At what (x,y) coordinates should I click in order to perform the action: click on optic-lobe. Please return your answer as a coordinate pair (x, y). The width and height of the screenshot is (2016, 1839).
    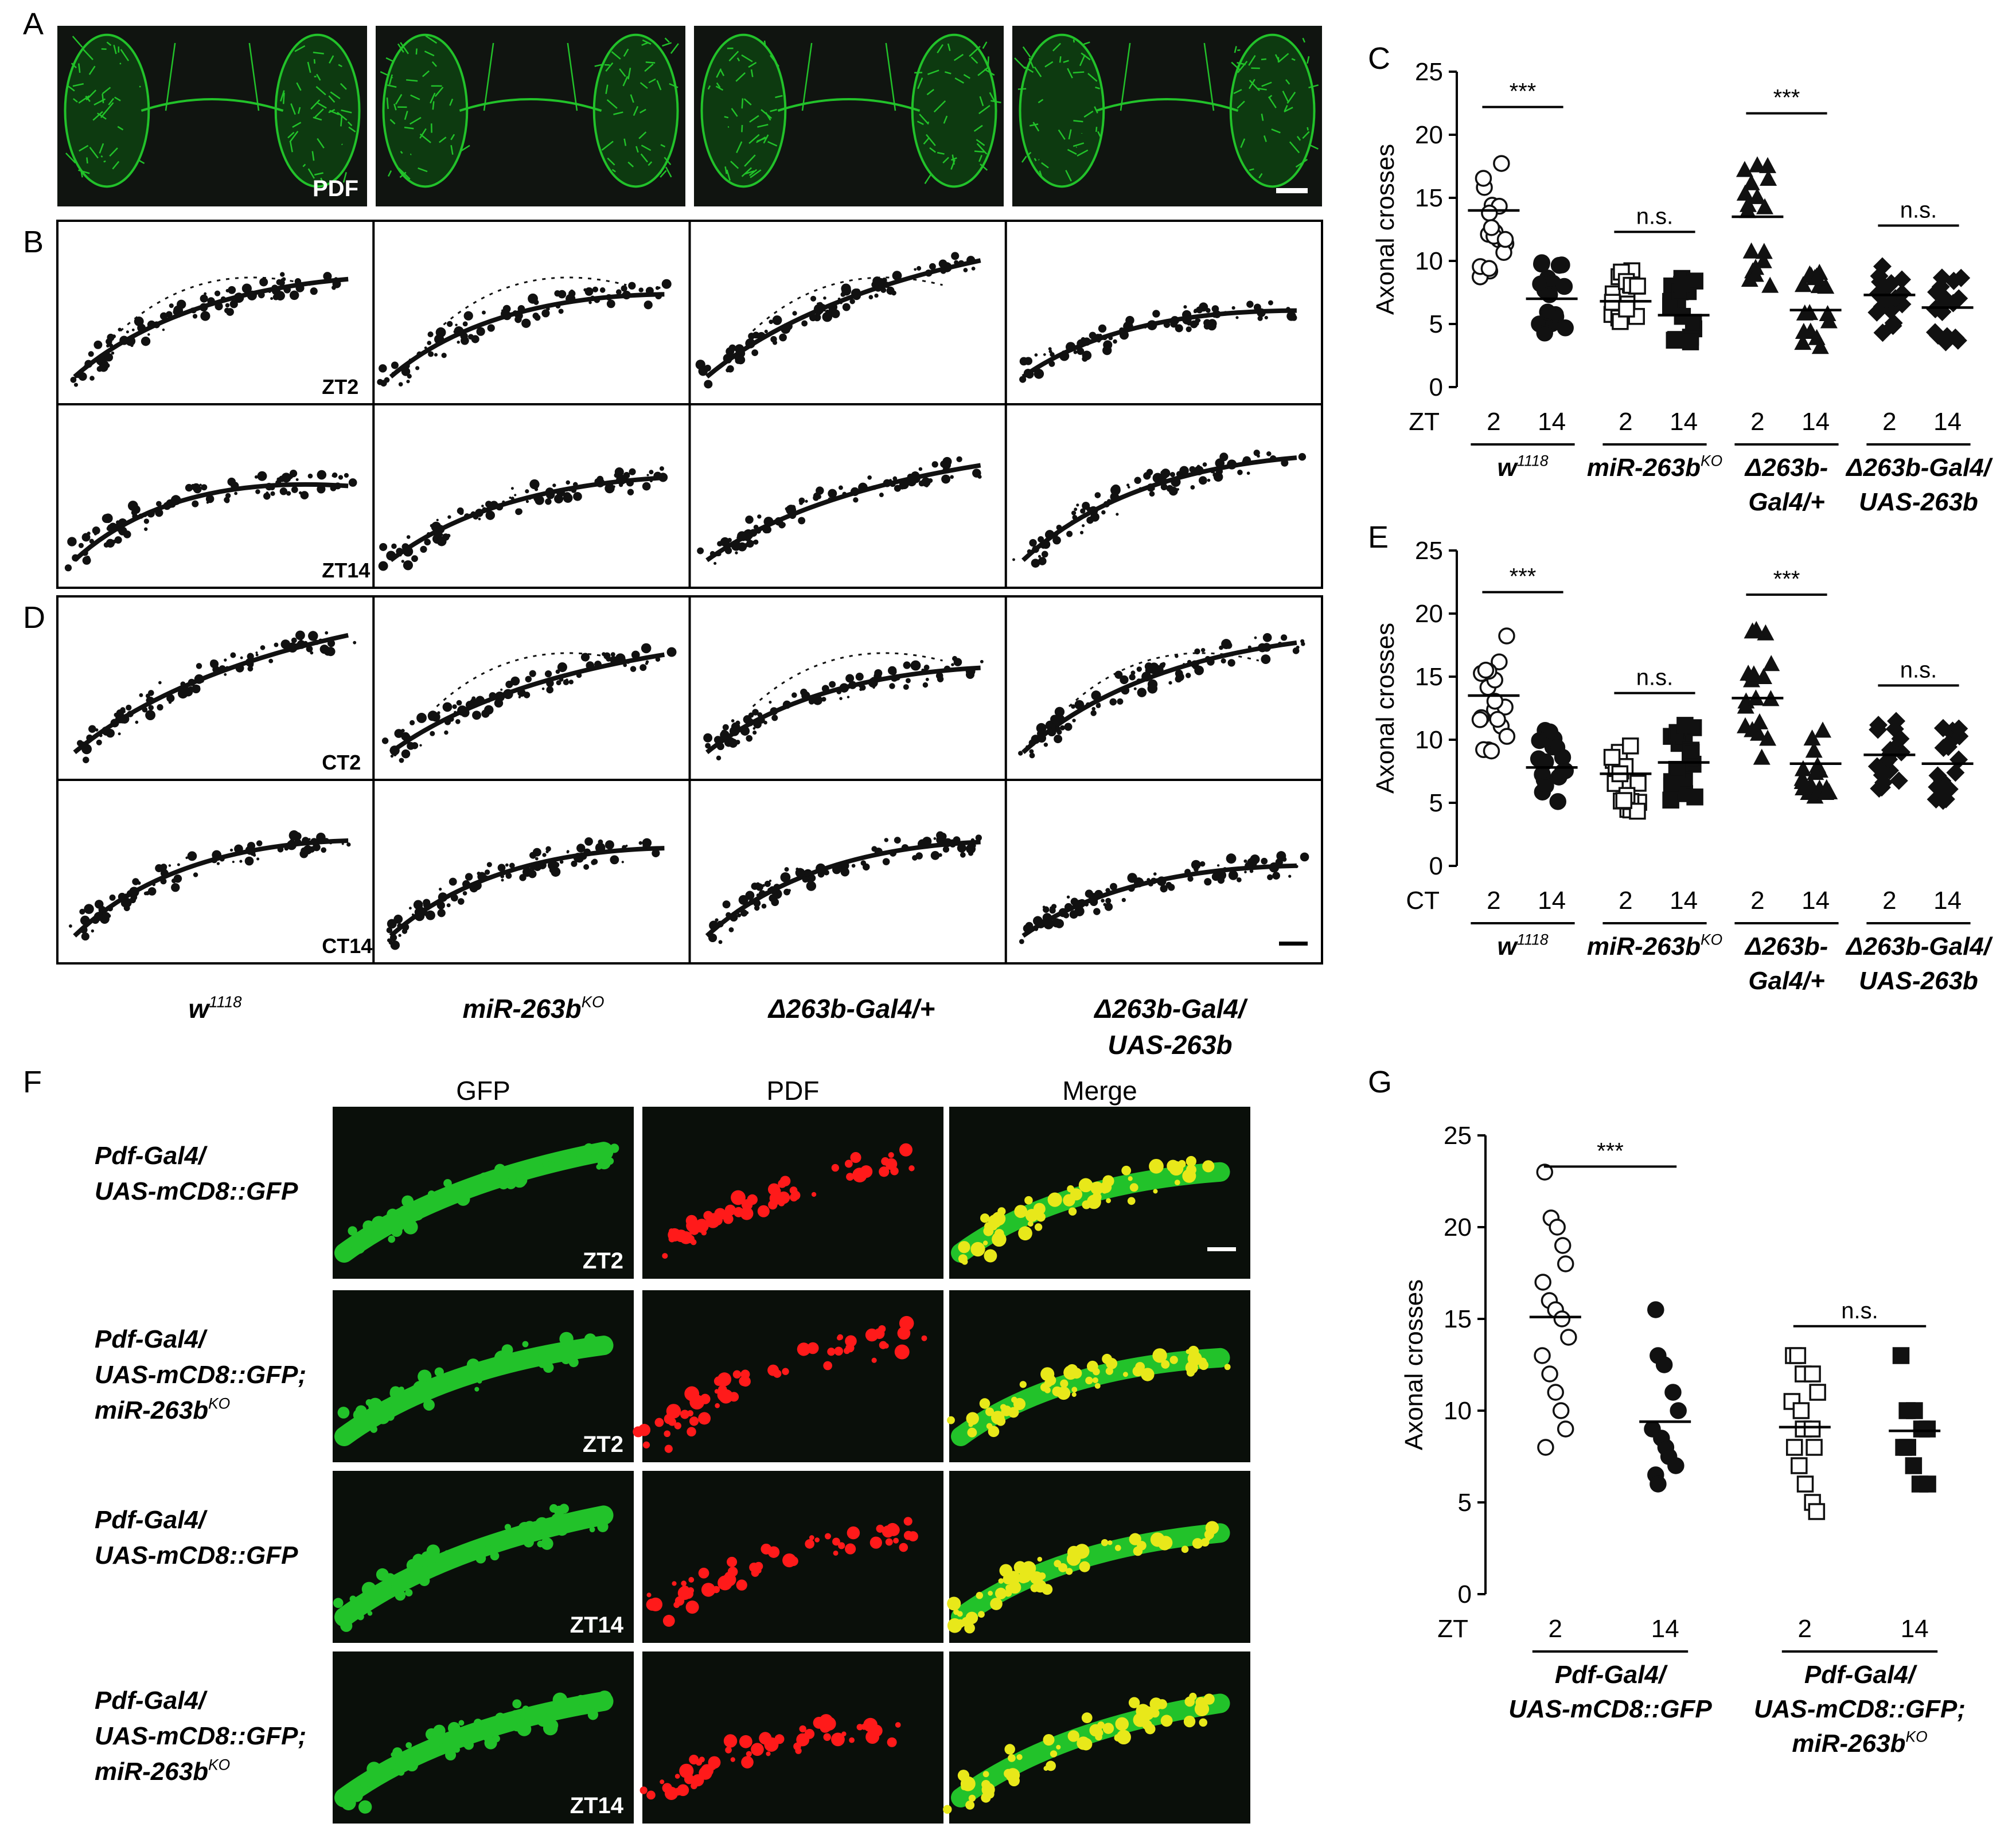
    Looking at the image, I should click on (1272, 111).